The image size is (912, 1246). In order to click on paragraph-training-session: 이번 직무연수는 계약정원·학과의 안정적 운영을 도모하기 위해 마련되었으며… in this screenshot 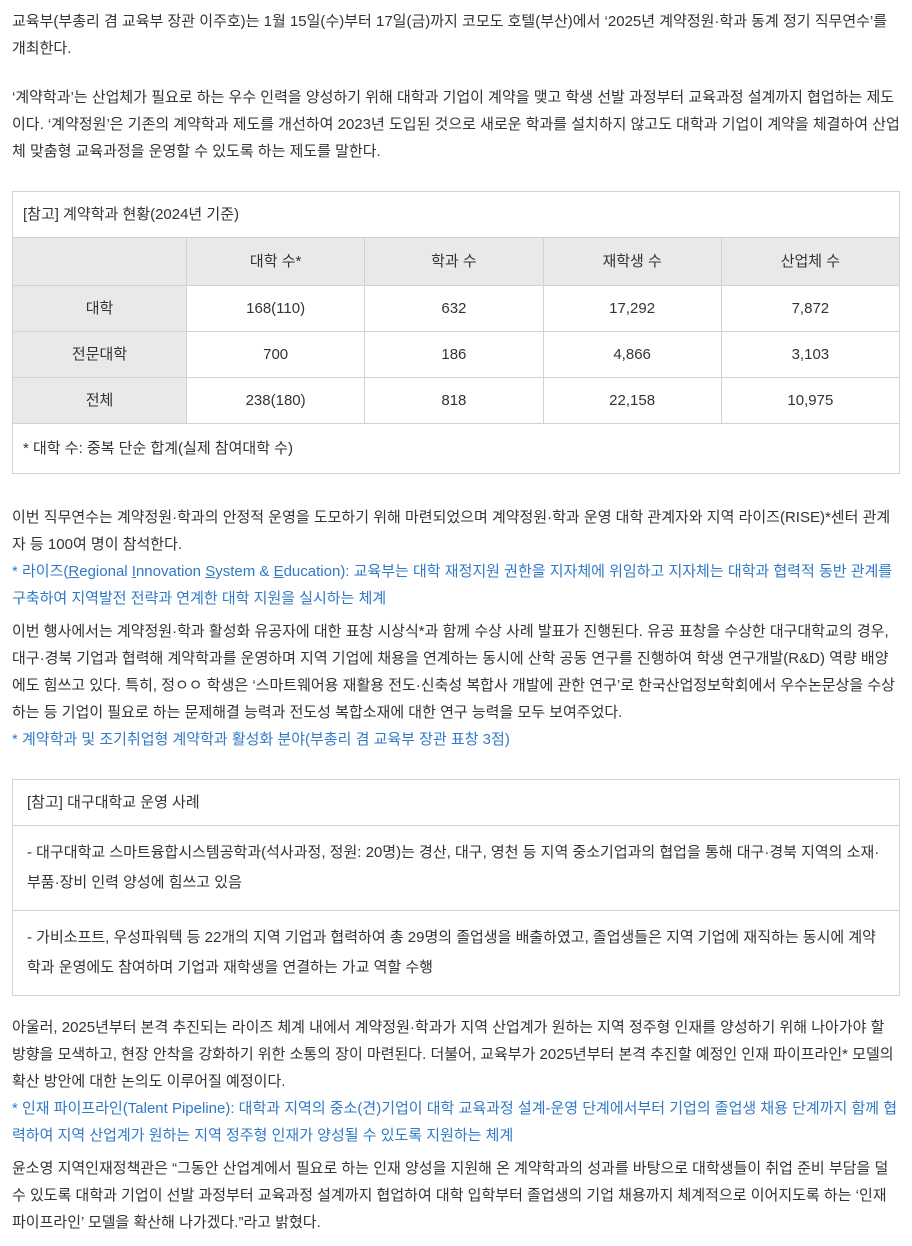, I will do `click(451, 531)`.